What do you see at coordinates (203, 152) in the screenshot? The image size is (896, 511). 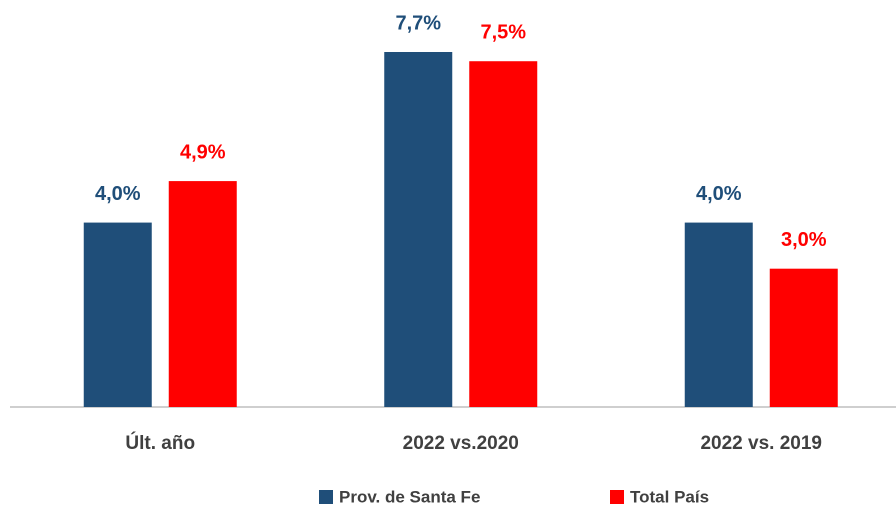 I see `data-label: 4,9%` at bounding box center [203, 152].